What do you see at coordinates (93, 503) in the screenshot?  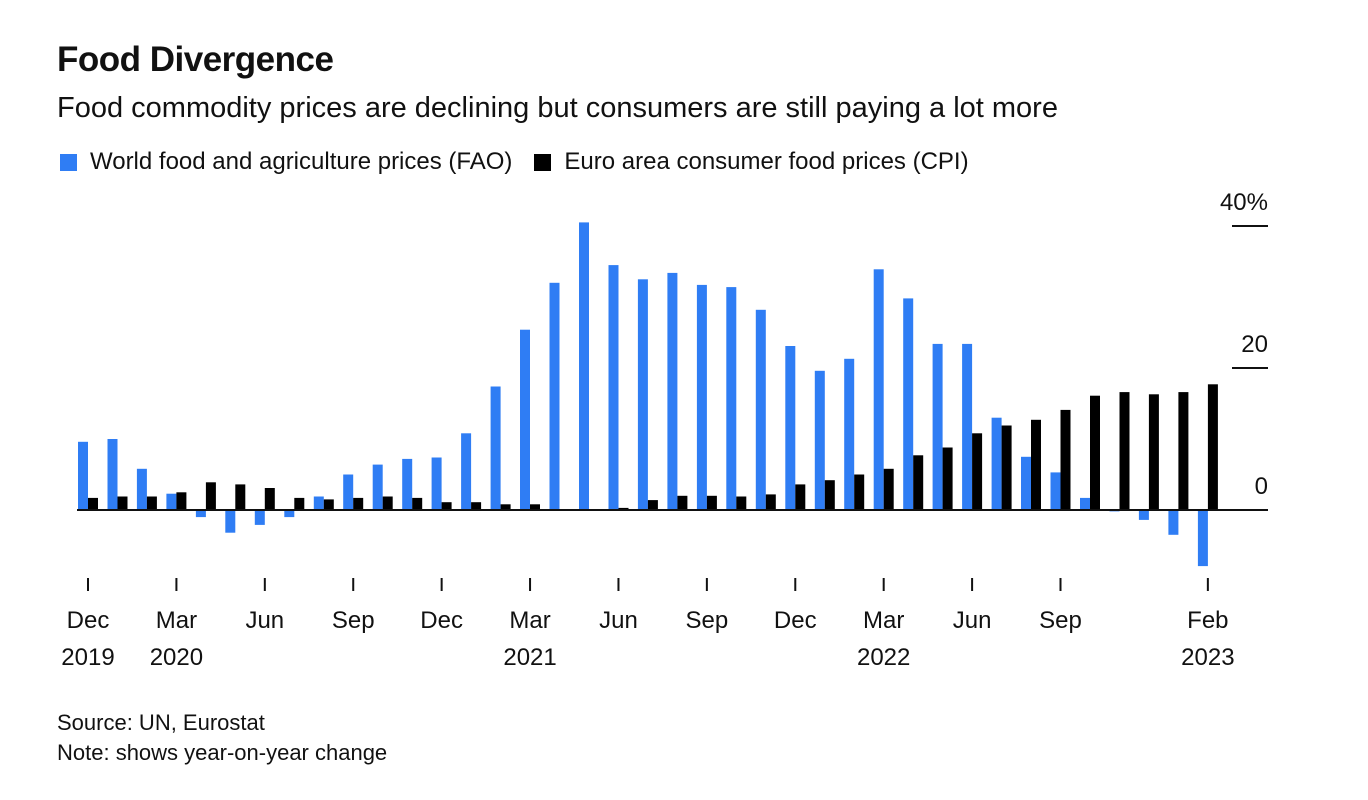 I see `cpi-bar-dec-2019` at bounding box center [93, 503].